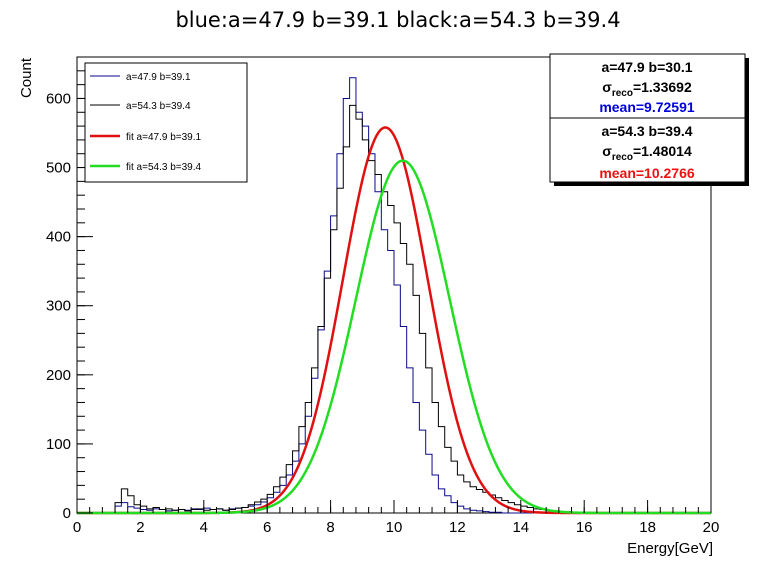  Describe the element at coordinates (647, 527) in the screenshot. I see `x-tick-label-9: 18` at that location.